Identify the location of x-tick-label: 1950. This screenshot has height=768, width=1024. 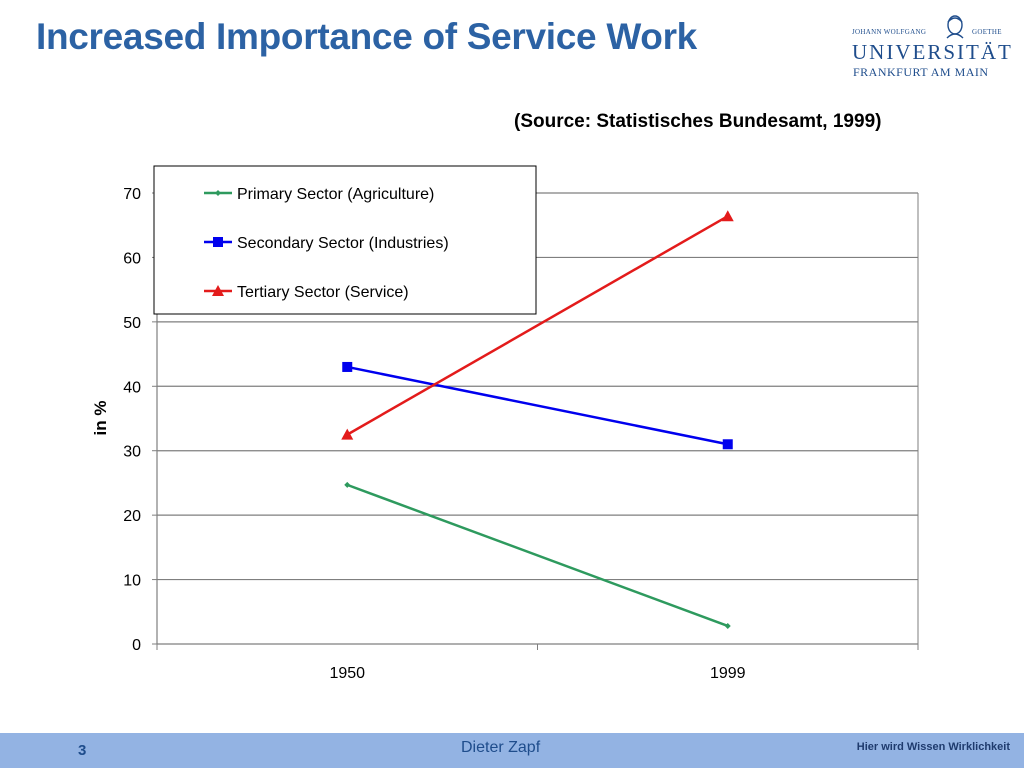
(347, 673).